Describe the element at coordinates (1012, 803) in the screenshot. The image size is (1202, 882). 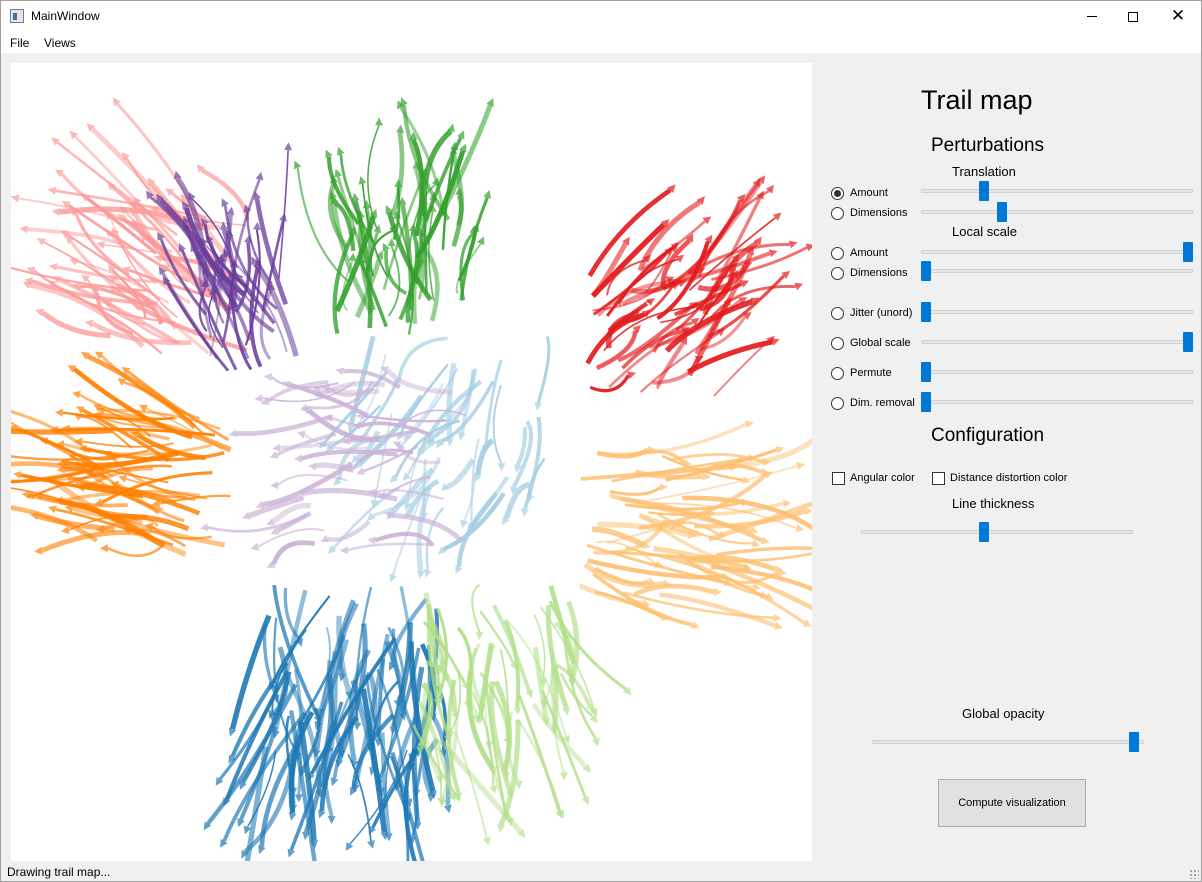
I see `compute-visualization-button: Compute visualization` at that location.